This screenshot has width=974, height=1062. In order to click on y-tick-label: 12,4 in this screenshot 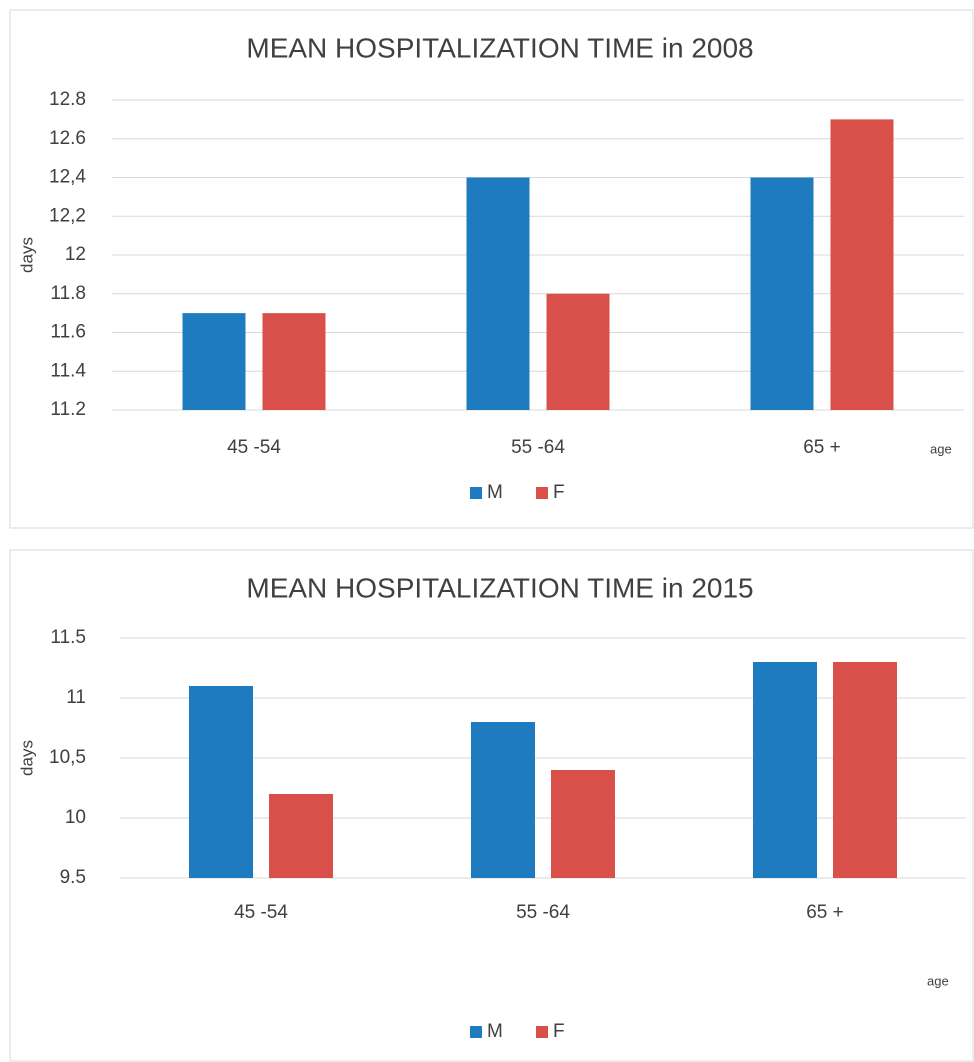, I will do `click(67, 177)`.